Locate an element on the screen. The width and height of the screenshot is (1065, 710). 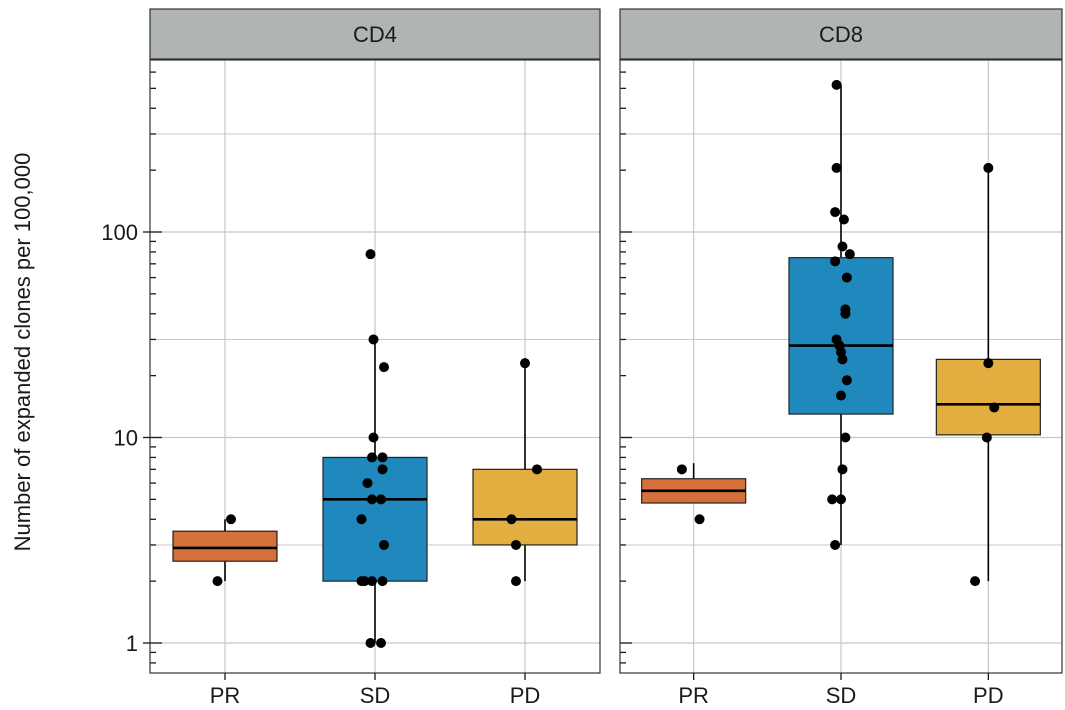
facet-label: CD8 is located at coordinates (841, 34).